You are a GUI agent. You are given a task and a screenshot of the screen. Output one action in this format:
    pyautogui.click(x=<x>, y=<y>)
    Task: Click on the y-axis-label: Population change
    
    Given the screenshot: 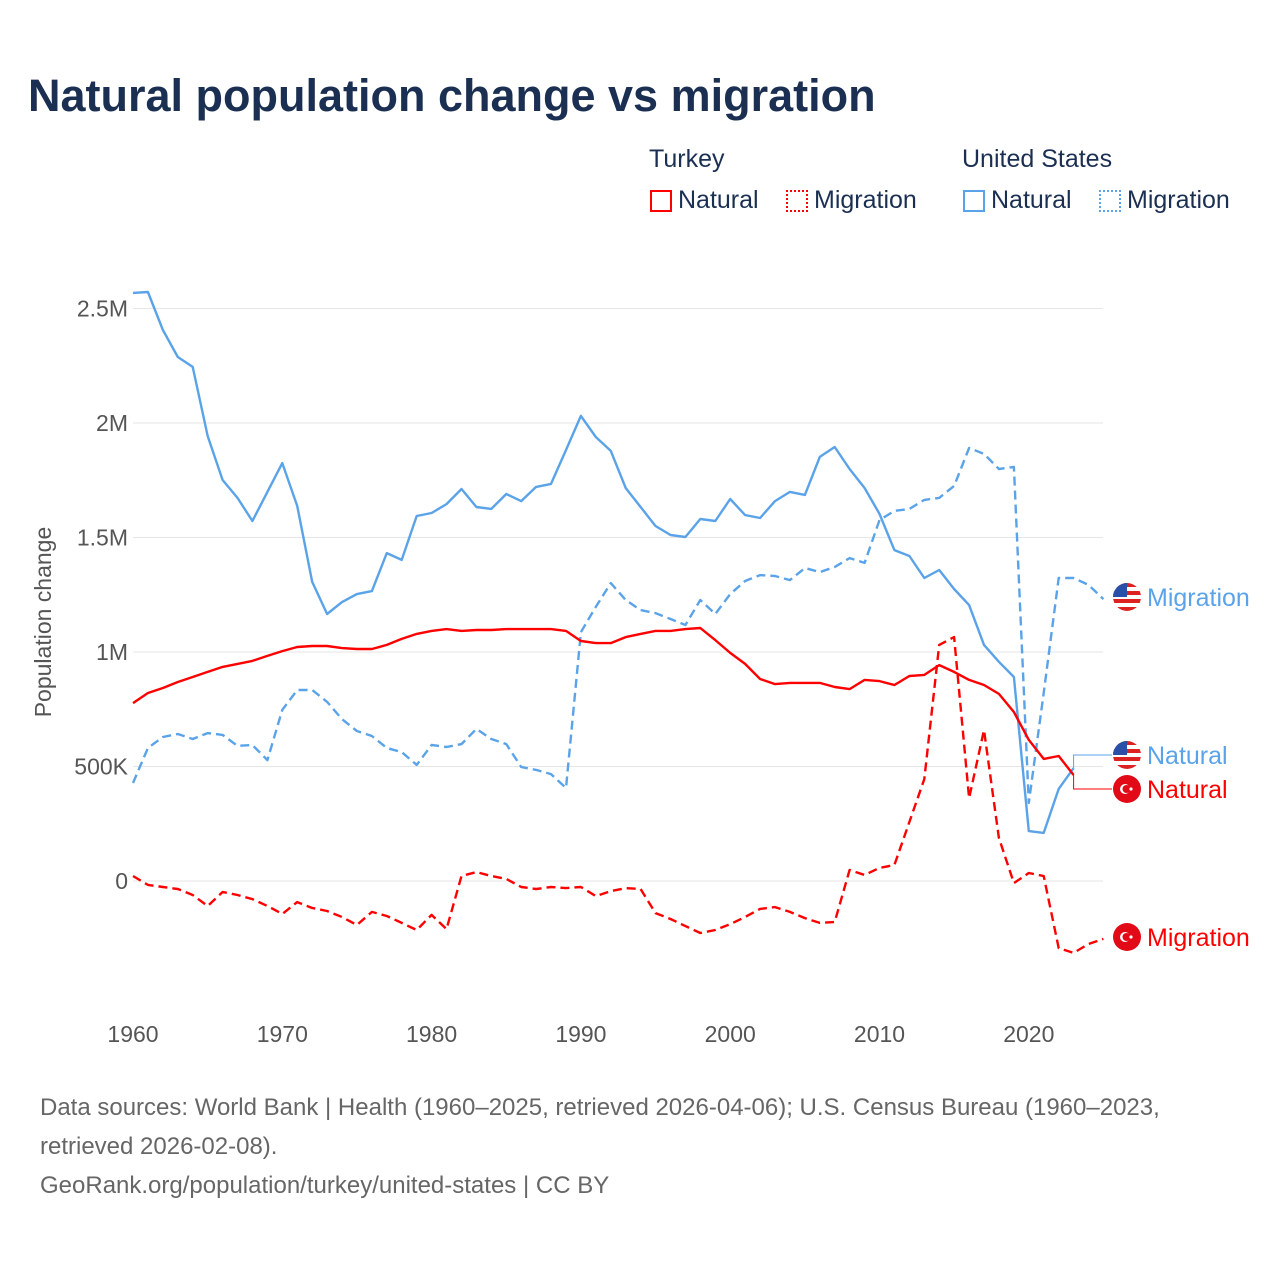 What is the action you would take?
    pyautogui.click(x=43, y=622)
    